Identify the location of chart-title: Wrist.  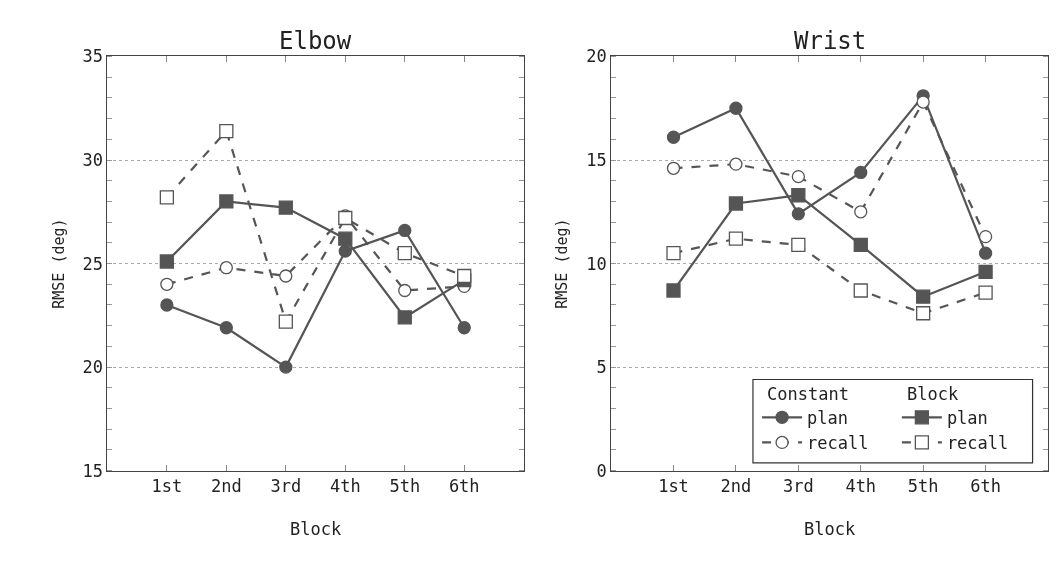
(830, 41).